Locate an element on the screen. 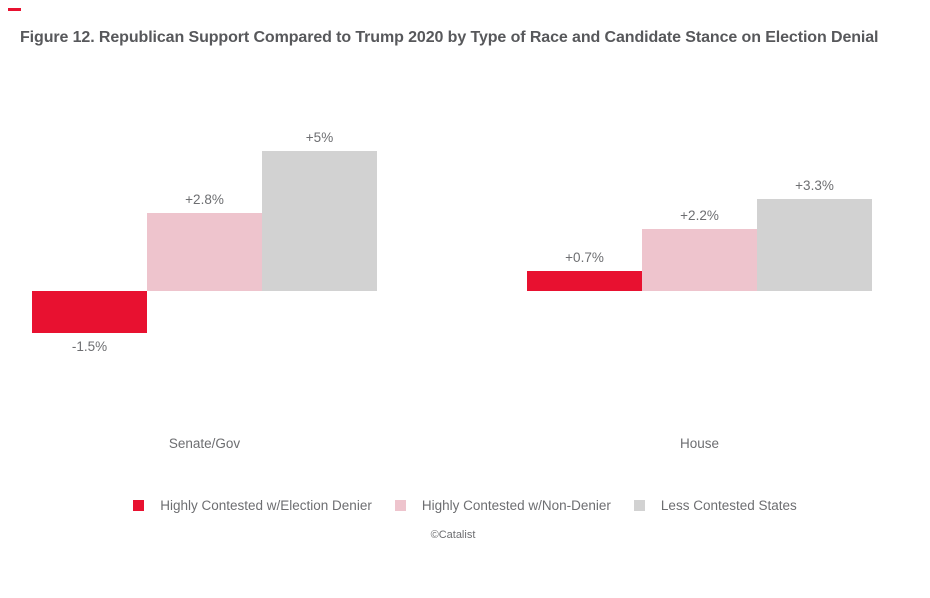 Image resolution: width=930 pixels, height=598 pixels. bar-senate-gov-highly-contested-w-election-denier is located at coordinates (89, 312).